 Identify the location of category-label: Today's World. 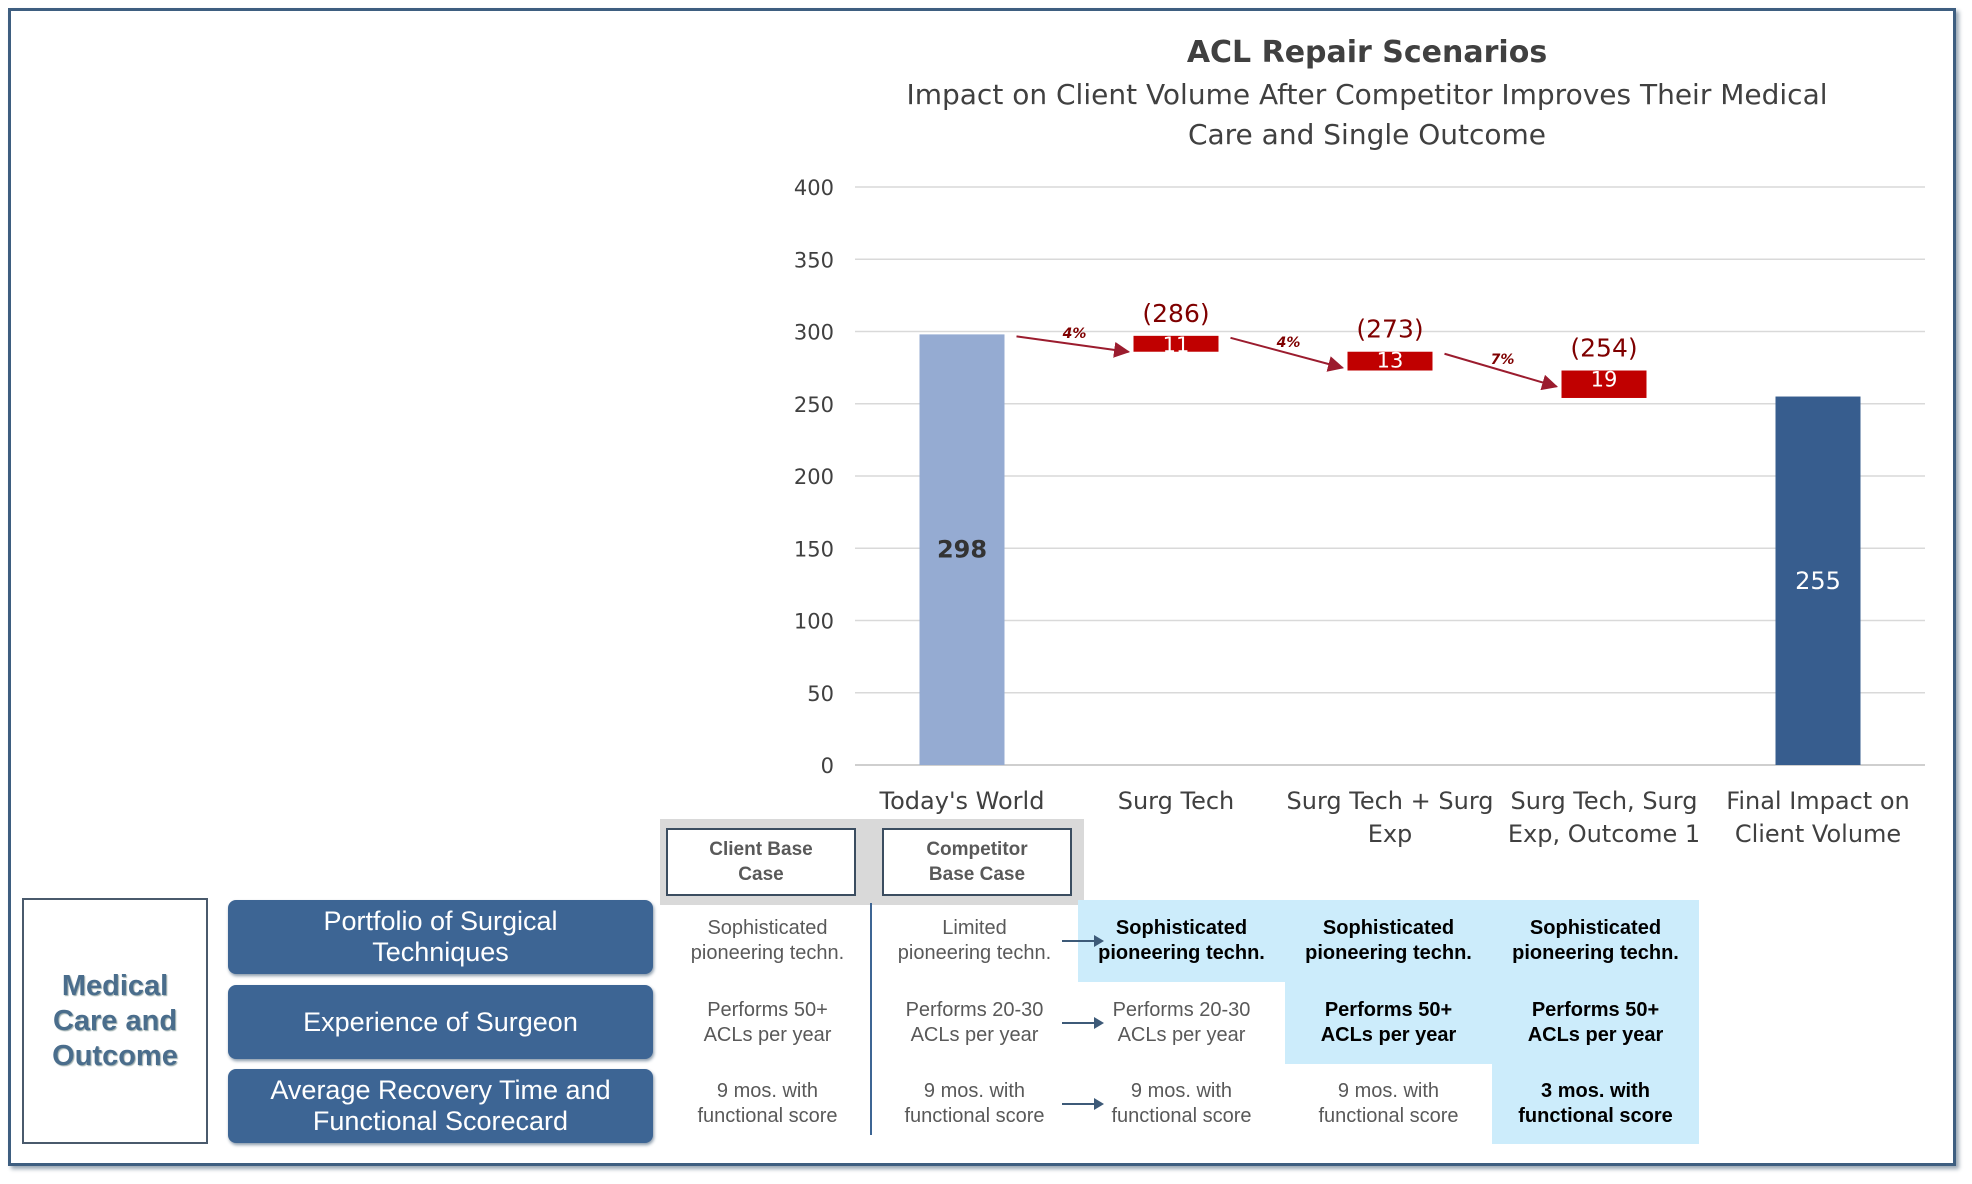
(962, 801).